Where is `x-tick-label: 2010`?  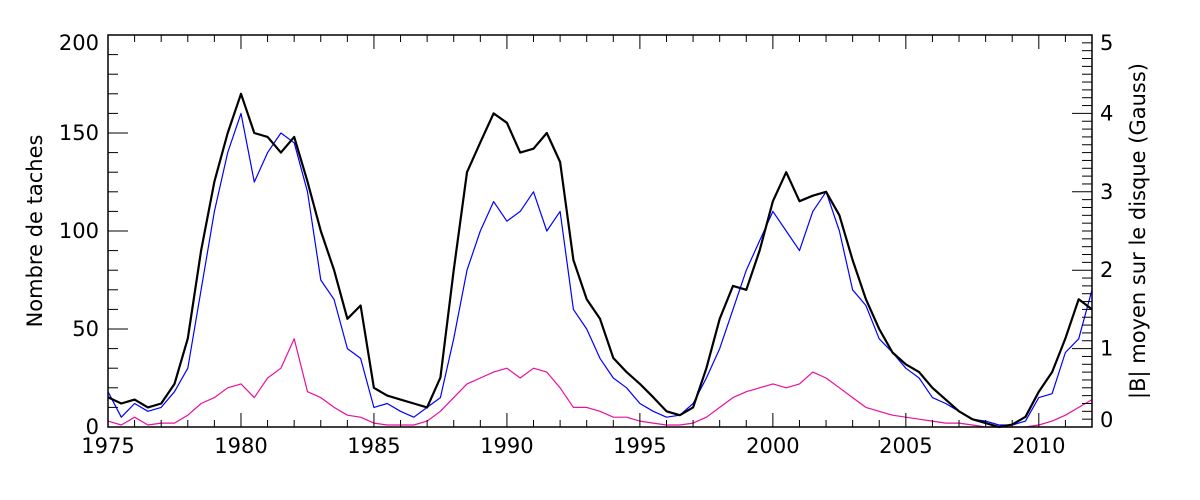 x-tick-label: 2010 is located at coordinates (1038, 446).